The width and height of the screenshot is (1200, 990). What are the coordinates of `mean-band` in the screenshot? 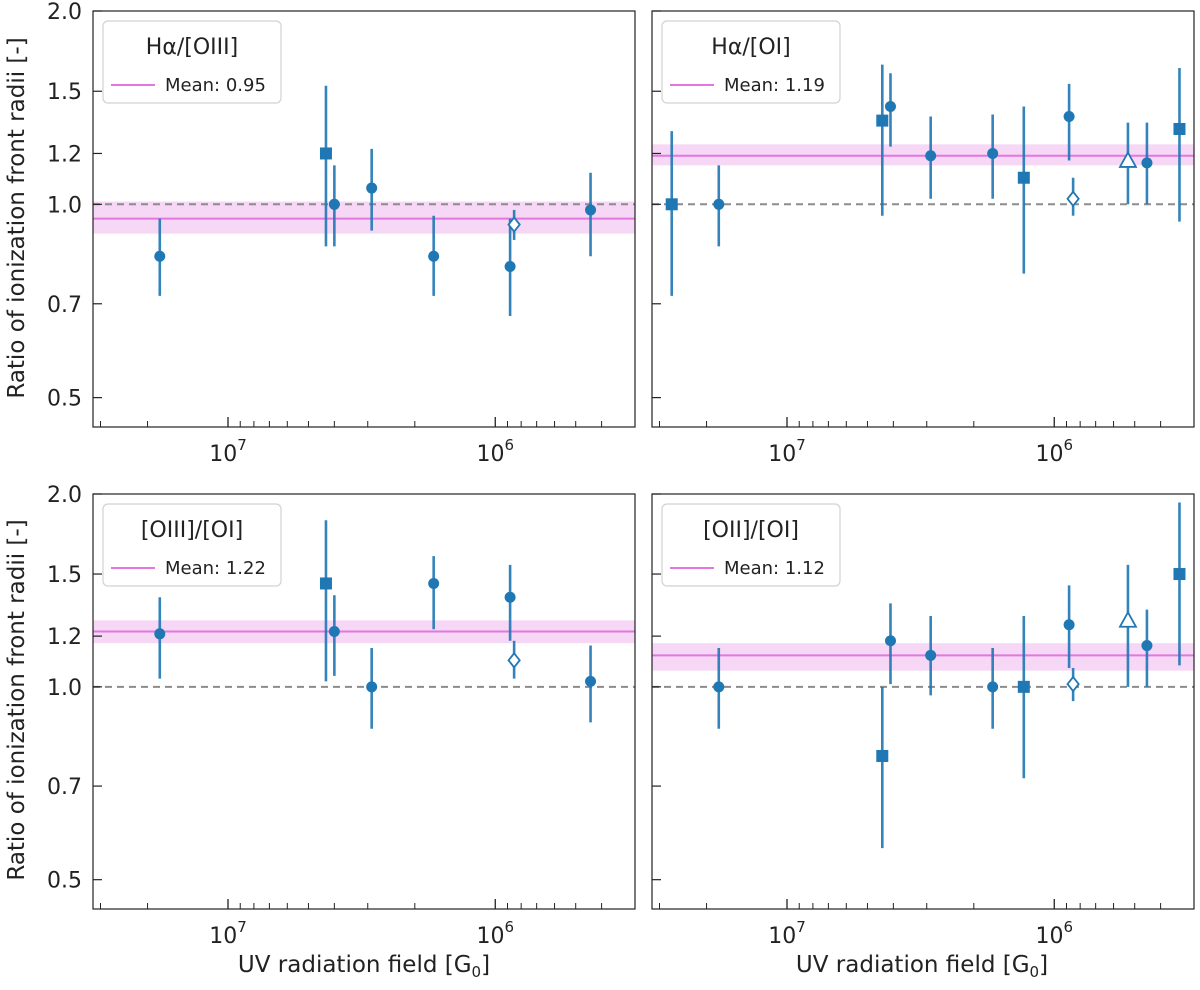 It's located at (364, 217).